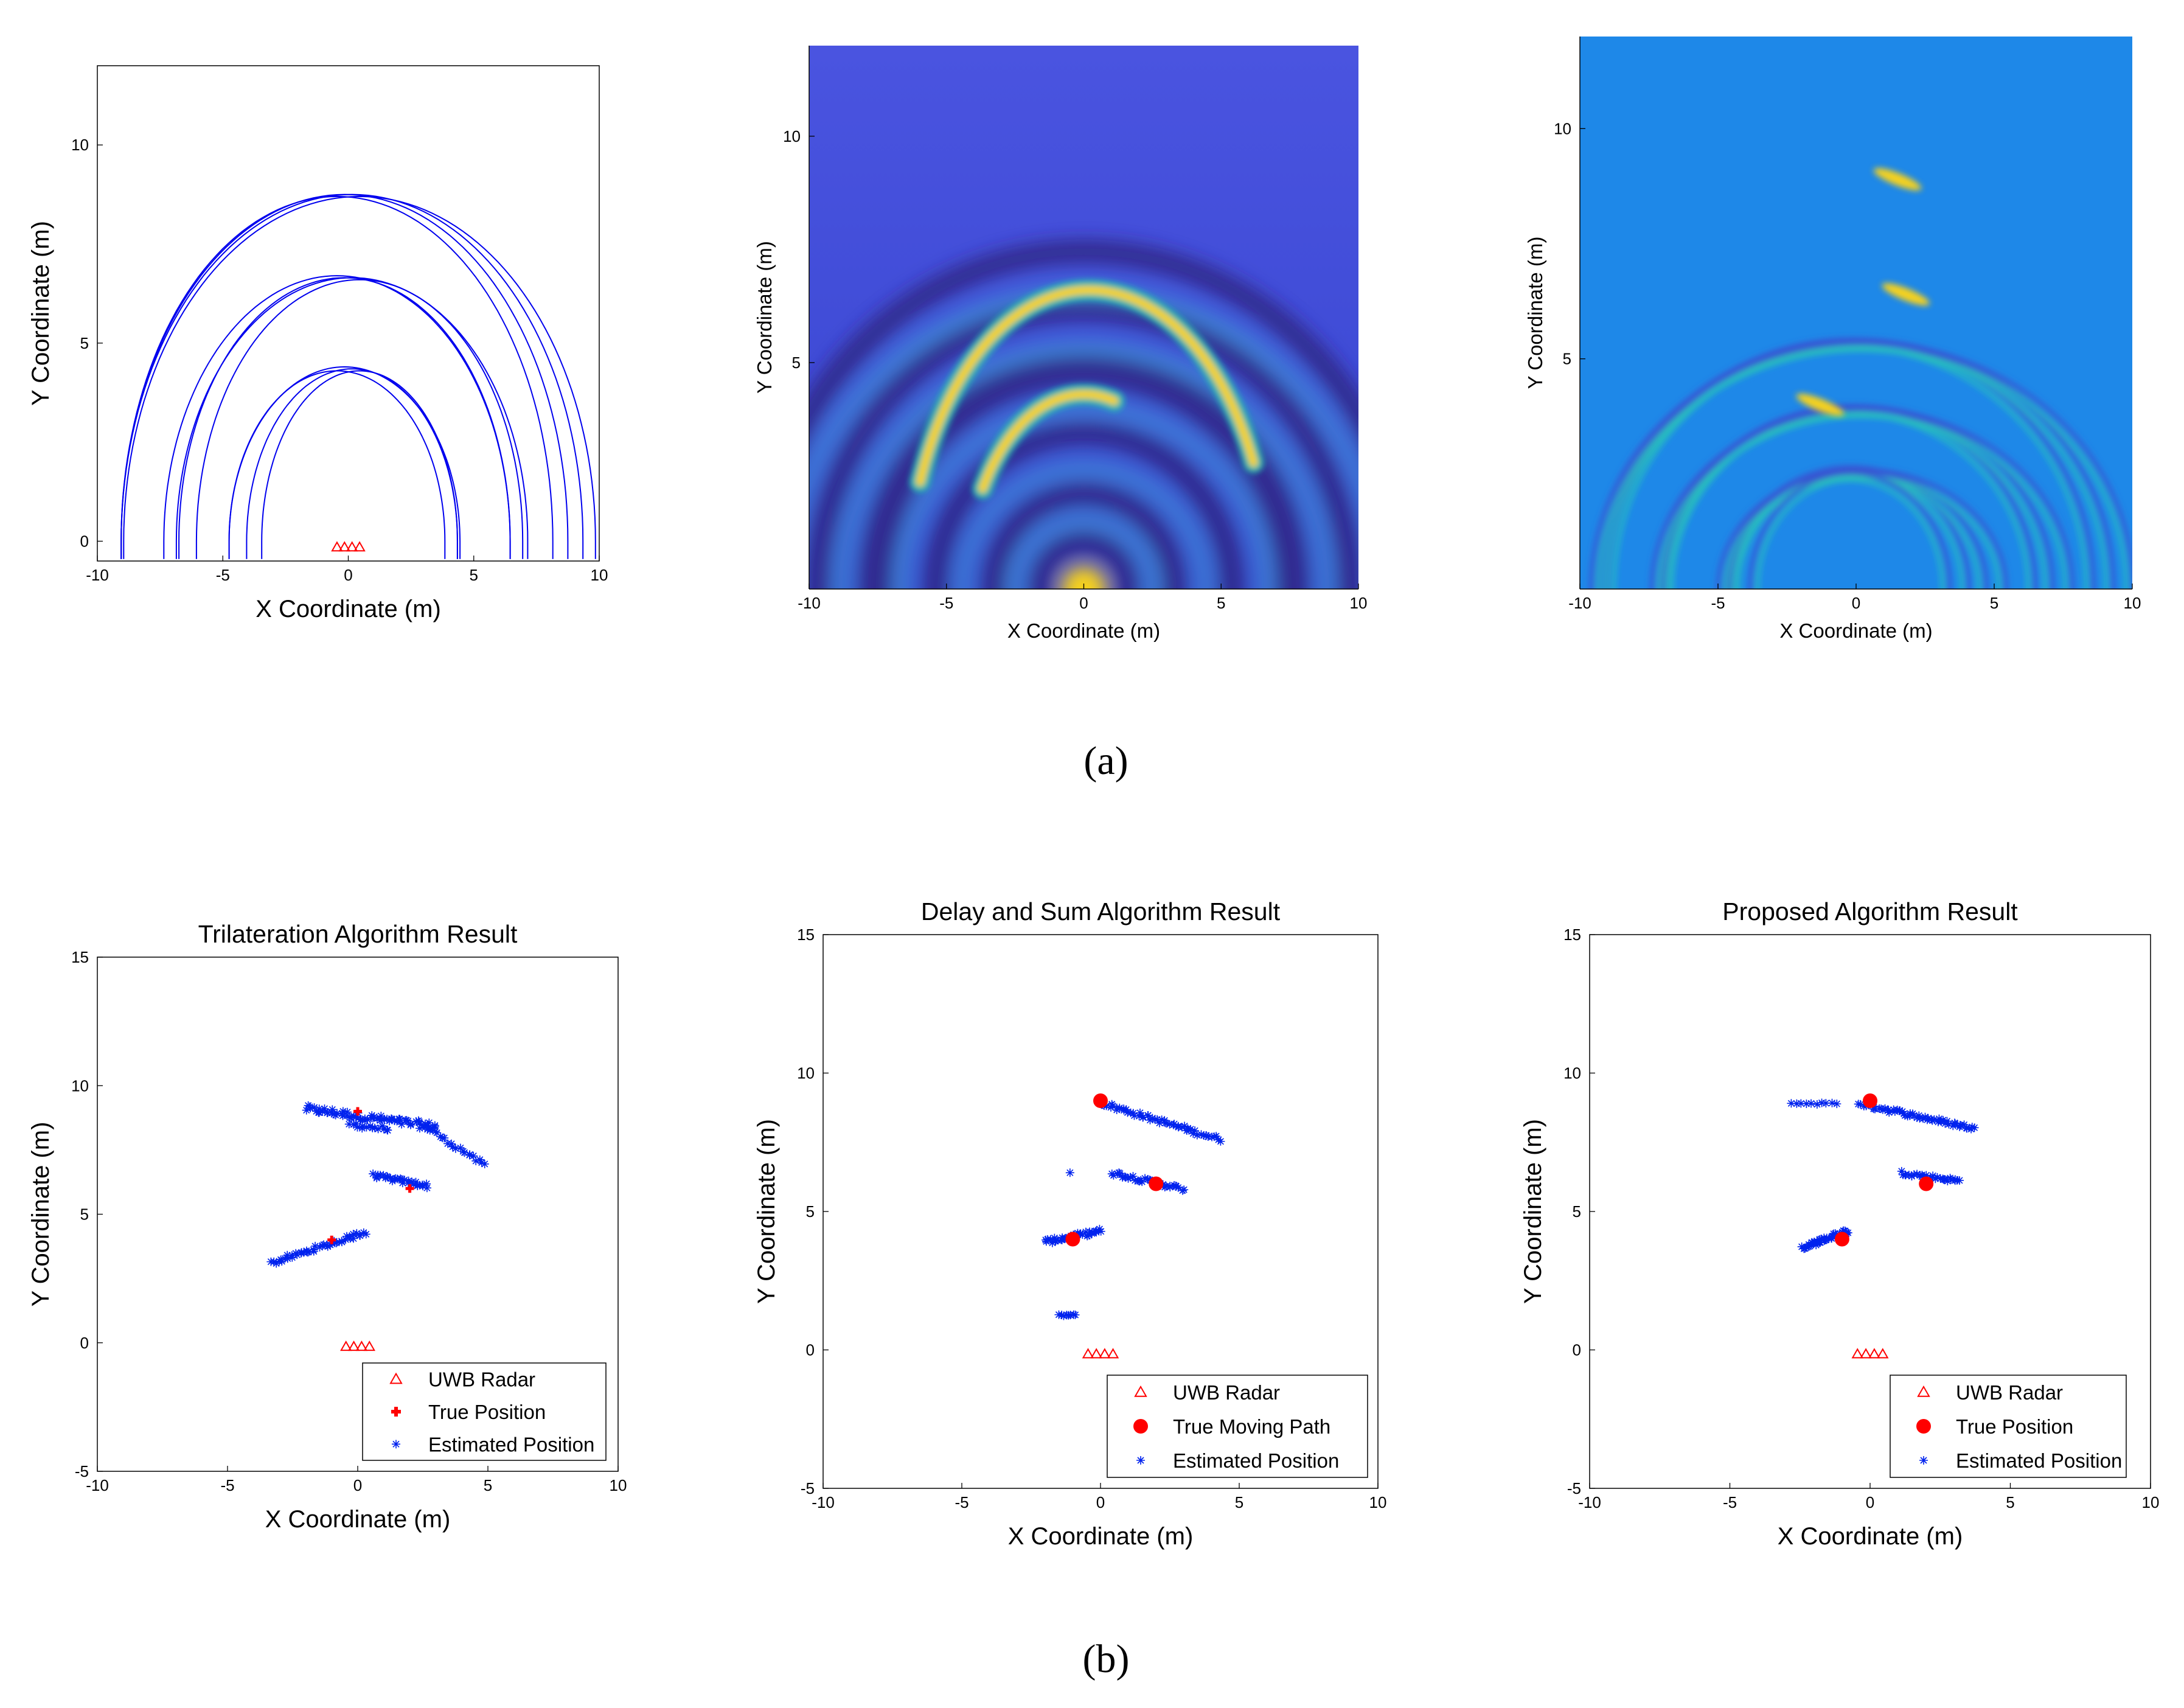 Image resolution: width=2184 pixels, height=1708 pixels. What do you see at coordinates (2014, 1426) in the screenshot?
I see `legend-entry-label: True Position` at bounding box center [2014, 1426].